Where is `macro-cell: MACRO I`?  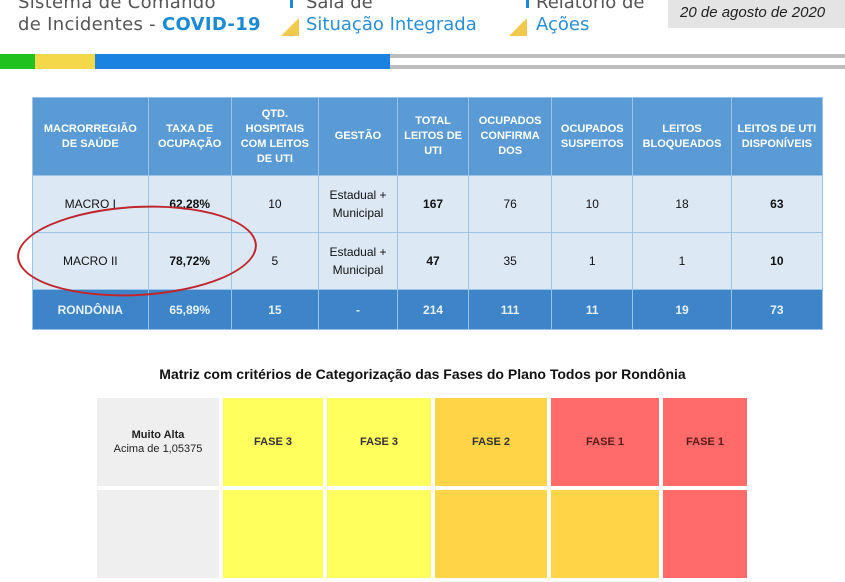 macro-cell: MACRO I is located at coordinates (90, 204).